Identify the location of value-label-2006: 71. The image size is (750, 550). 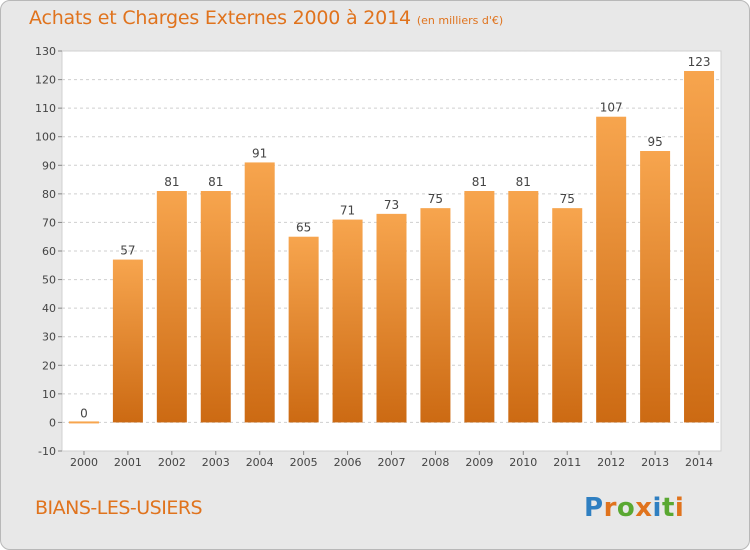
(347, 211).